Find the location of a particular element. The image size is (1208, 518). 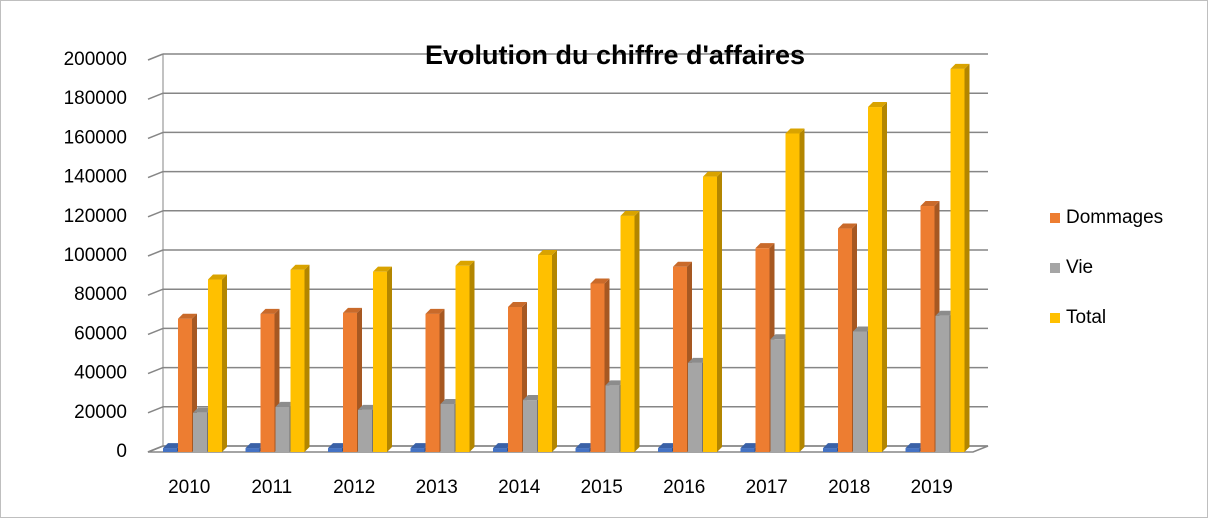

chart-title: Evolution du chiffre d'affaires is located at coordinates (615, 55).